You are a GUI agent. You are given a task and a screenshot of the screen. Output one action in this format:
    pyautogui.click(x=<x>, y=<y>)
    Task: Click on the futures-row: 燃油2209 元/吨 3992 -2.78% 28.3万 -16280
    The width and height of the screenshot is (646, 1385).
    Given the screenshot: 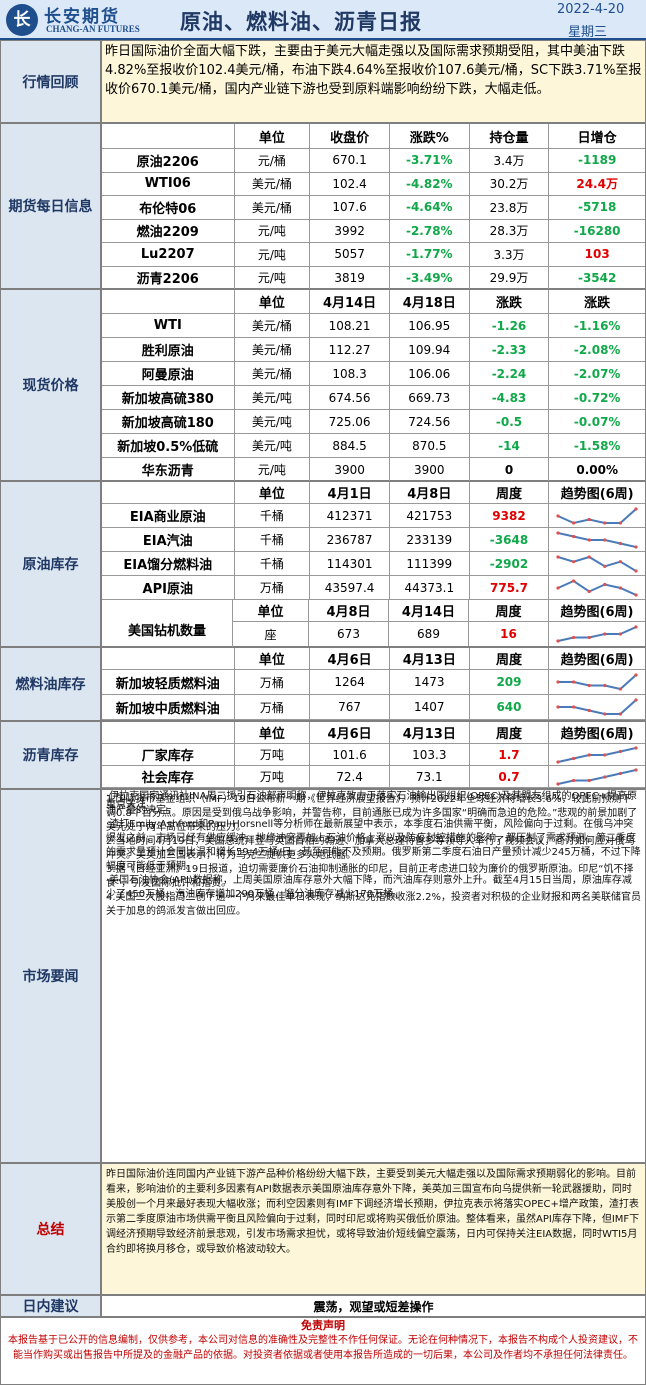 What is the action you would take?
    pyautogui.click(x=373, y=231)
    